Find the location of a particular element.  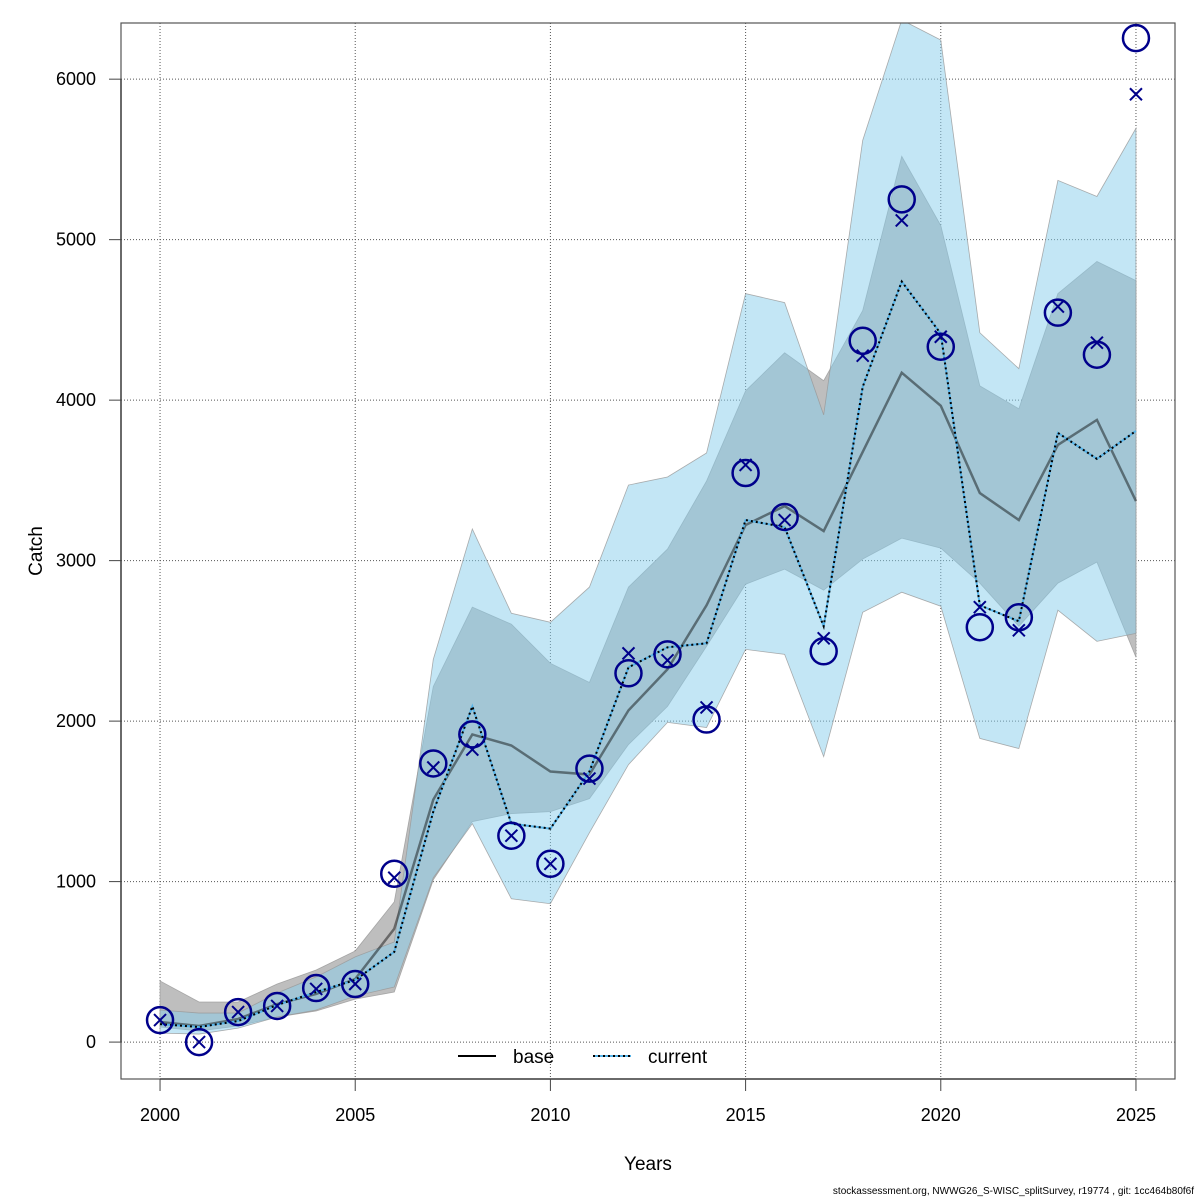

x-tick-label: 2005 is located at coordinates (355, 1115).